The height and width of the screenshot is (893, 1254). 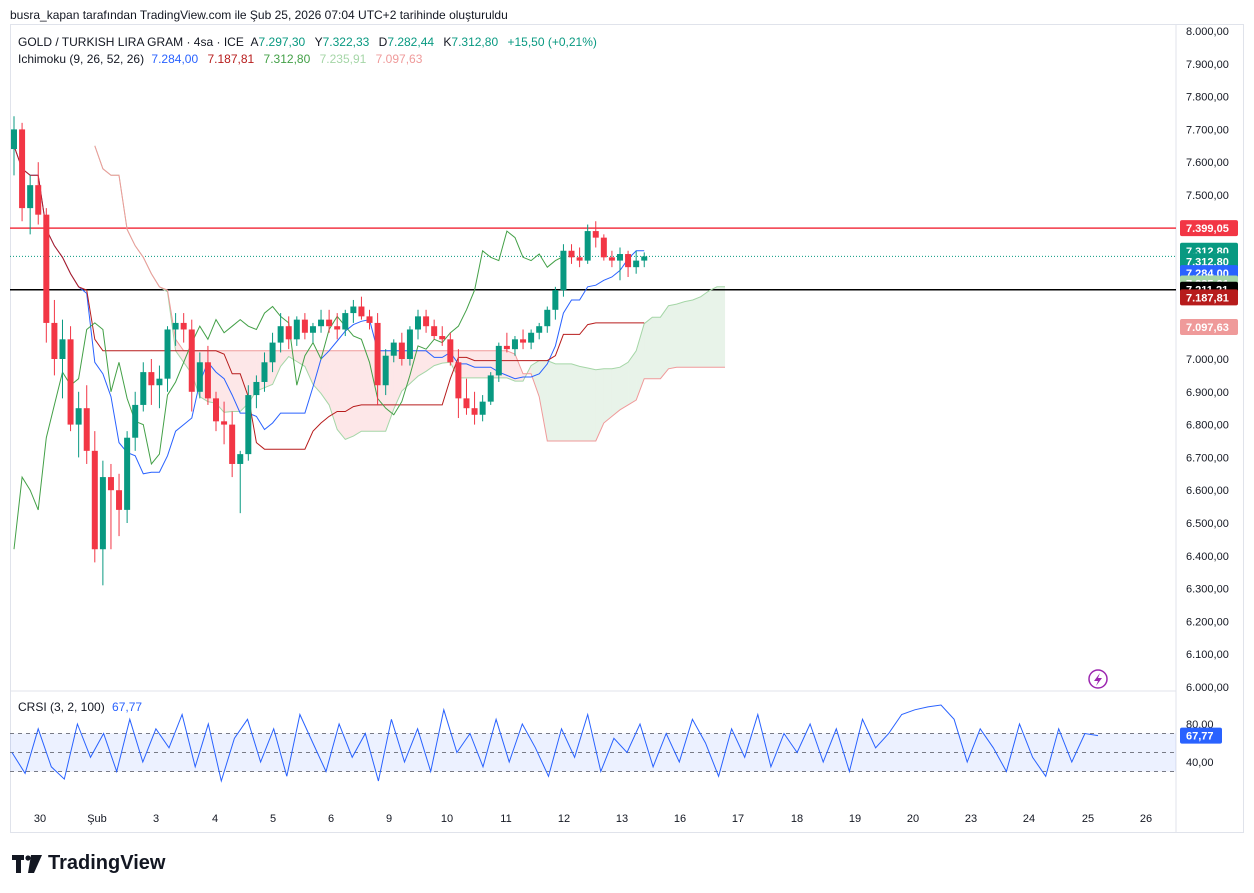 I want to click on time-tick-label: 23, so click(x=971, y=819).